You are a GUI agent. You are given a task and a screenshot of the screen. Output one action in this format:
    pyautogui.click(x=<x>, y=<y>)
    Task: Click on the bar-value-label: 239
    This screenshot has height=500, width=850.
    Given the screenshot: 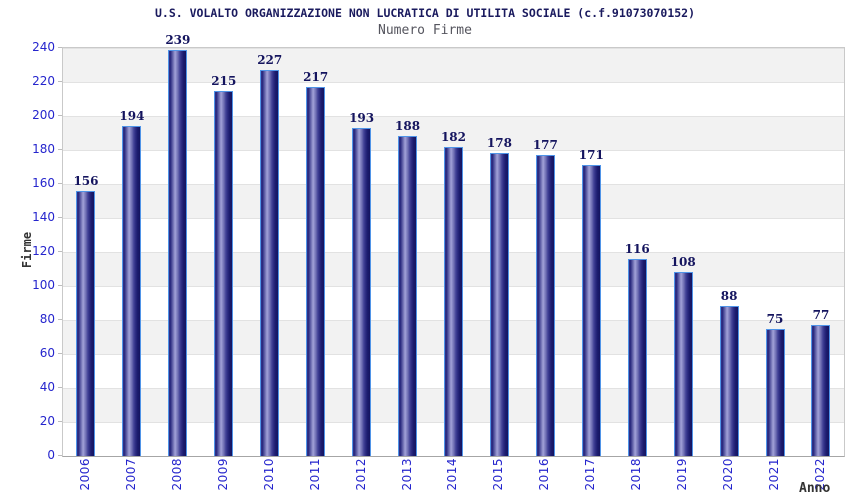 What is the action you would take?
    pyautogui.click(x=178, y=39)
    